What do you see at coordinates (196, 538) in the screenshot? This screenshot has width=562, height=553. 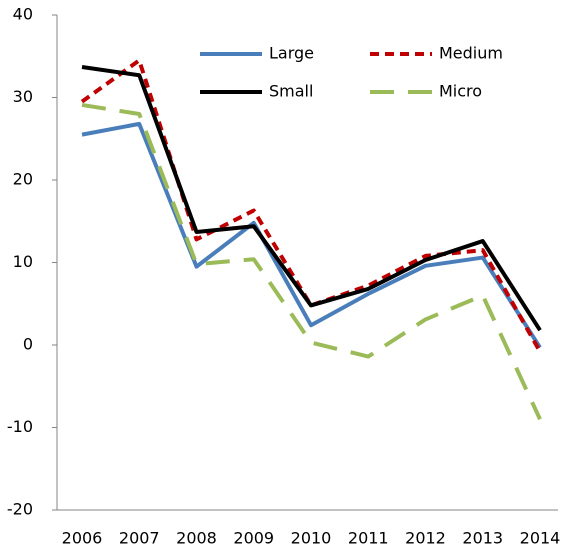 I see `x-tick-label: 2008` at bounding box center [196, 538].